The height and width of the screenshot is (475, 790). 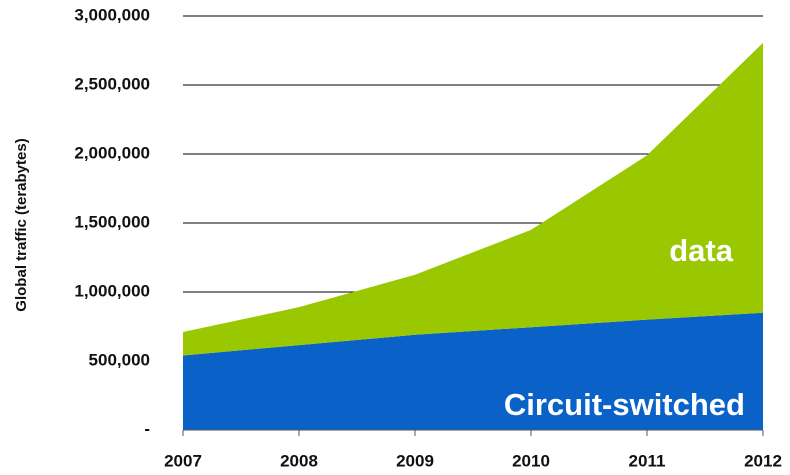 What do you see at coordinates (112, 221) in the screenshot?
I see `y-tick-label: 1,500,000` at bounding box center [112, 221].